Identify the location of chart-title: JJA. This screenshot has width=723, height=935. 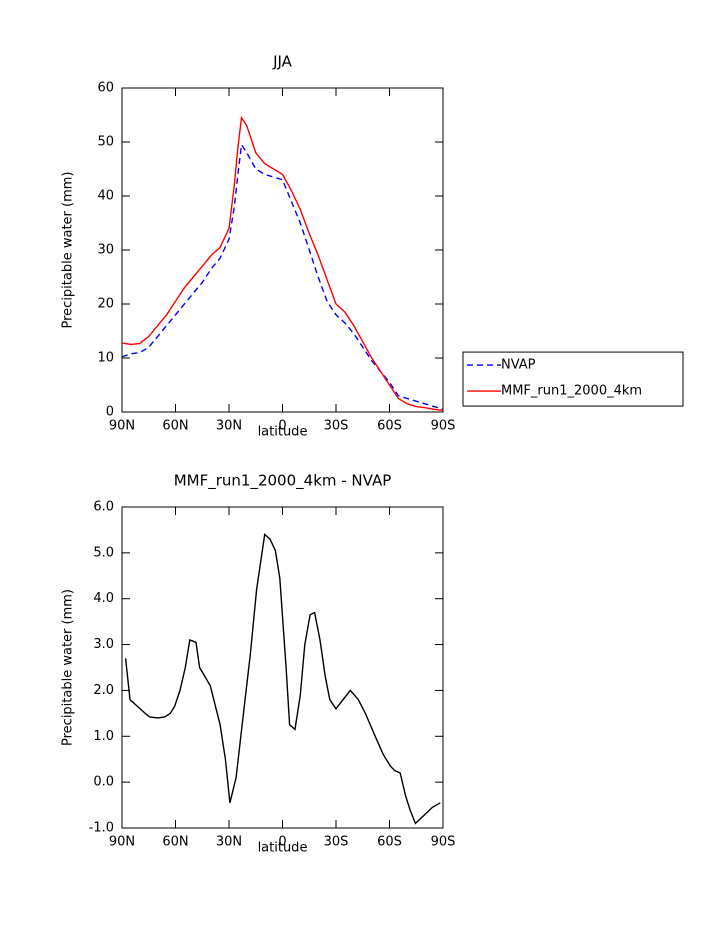
(282, 62).